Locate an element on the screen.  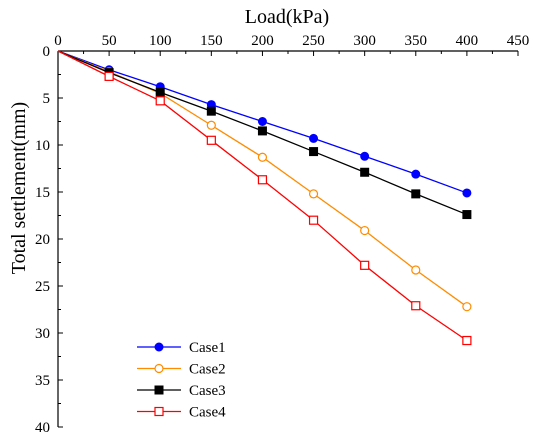
y-tick-label: 10 is located at coordinates (42, 146).